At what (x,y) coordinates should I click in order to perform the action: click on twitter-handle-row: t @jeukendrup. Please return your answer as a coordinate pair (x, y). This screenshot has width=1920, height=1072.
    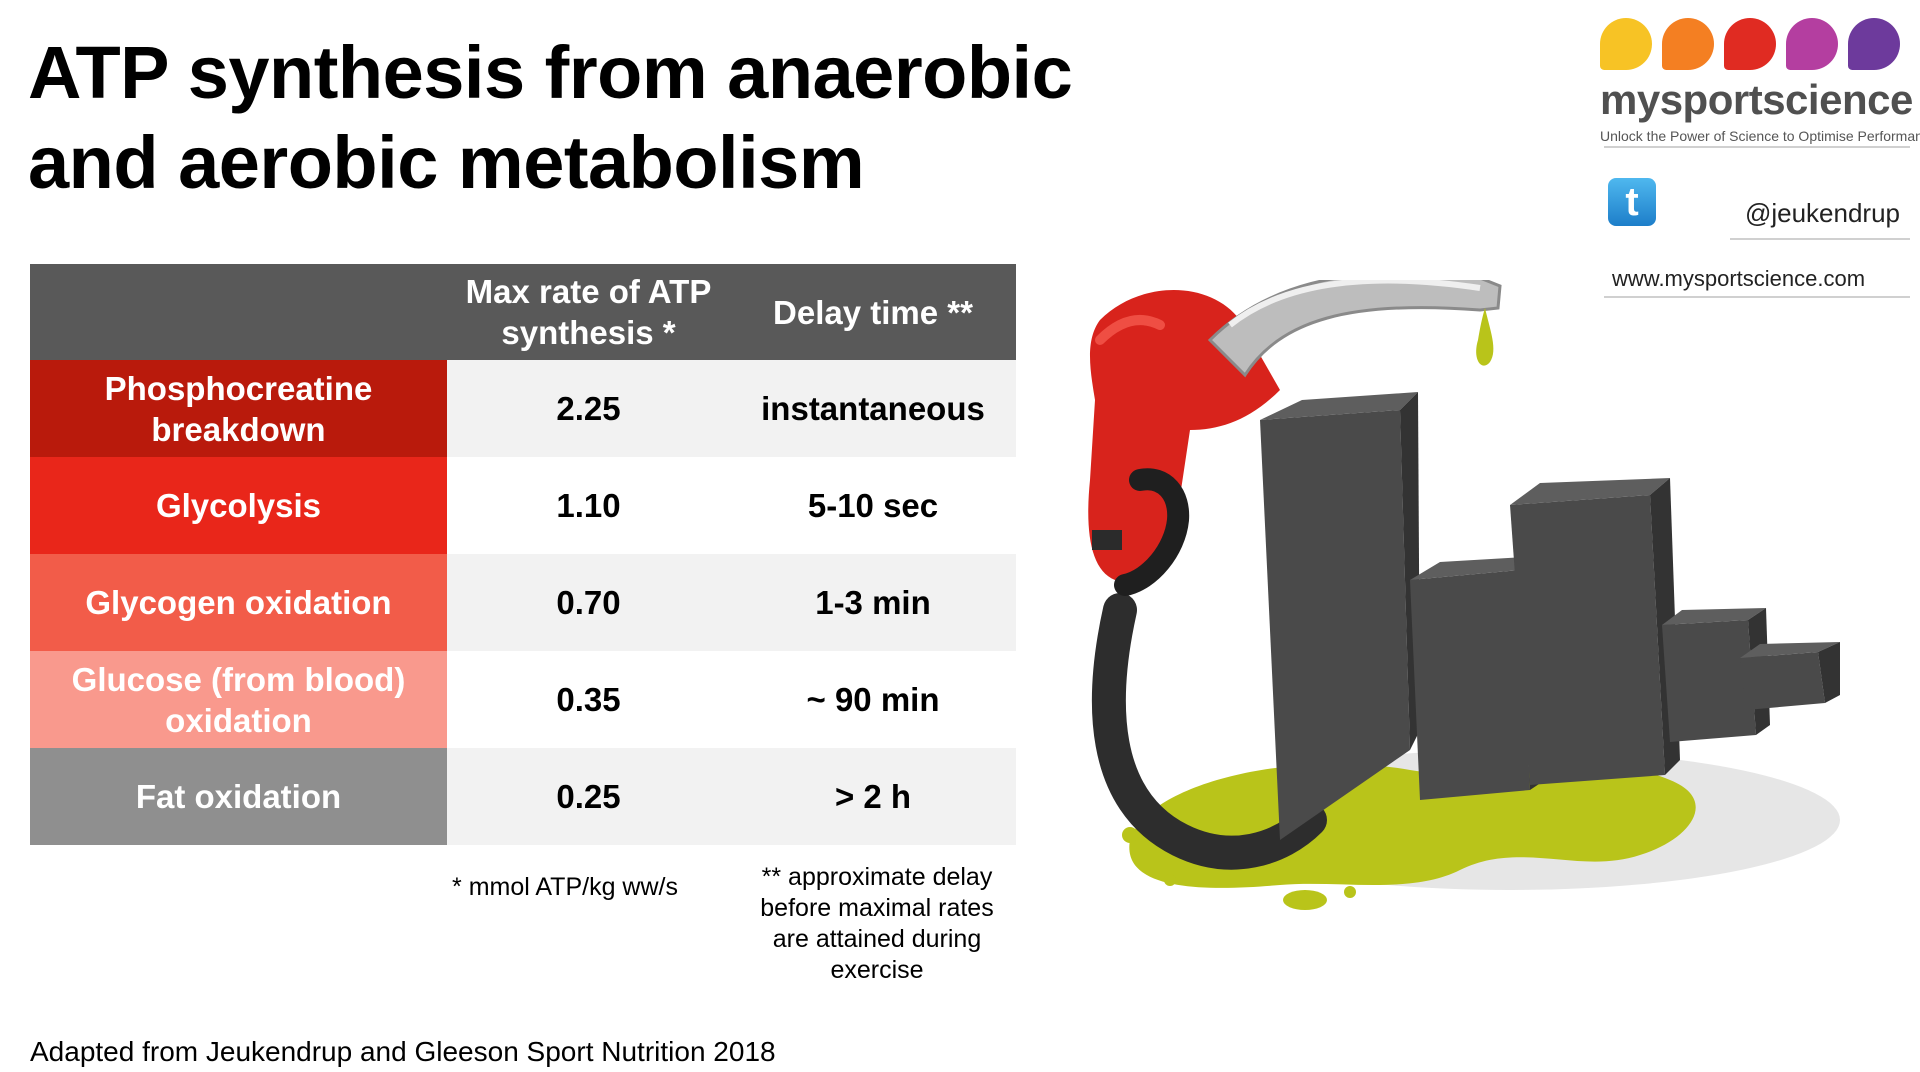
    Looking at the image, I should click on (1758, 203).